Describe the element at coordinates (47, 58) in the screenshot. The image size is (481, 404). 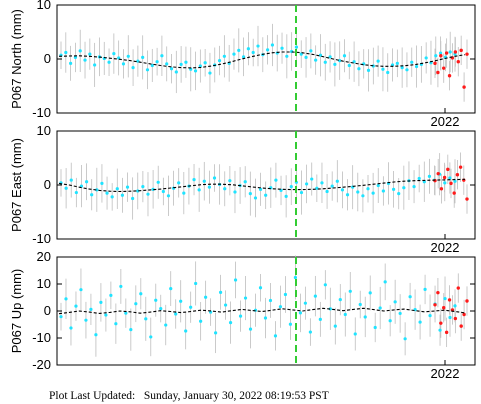
I see `north-ytick-label: 0` at that location.